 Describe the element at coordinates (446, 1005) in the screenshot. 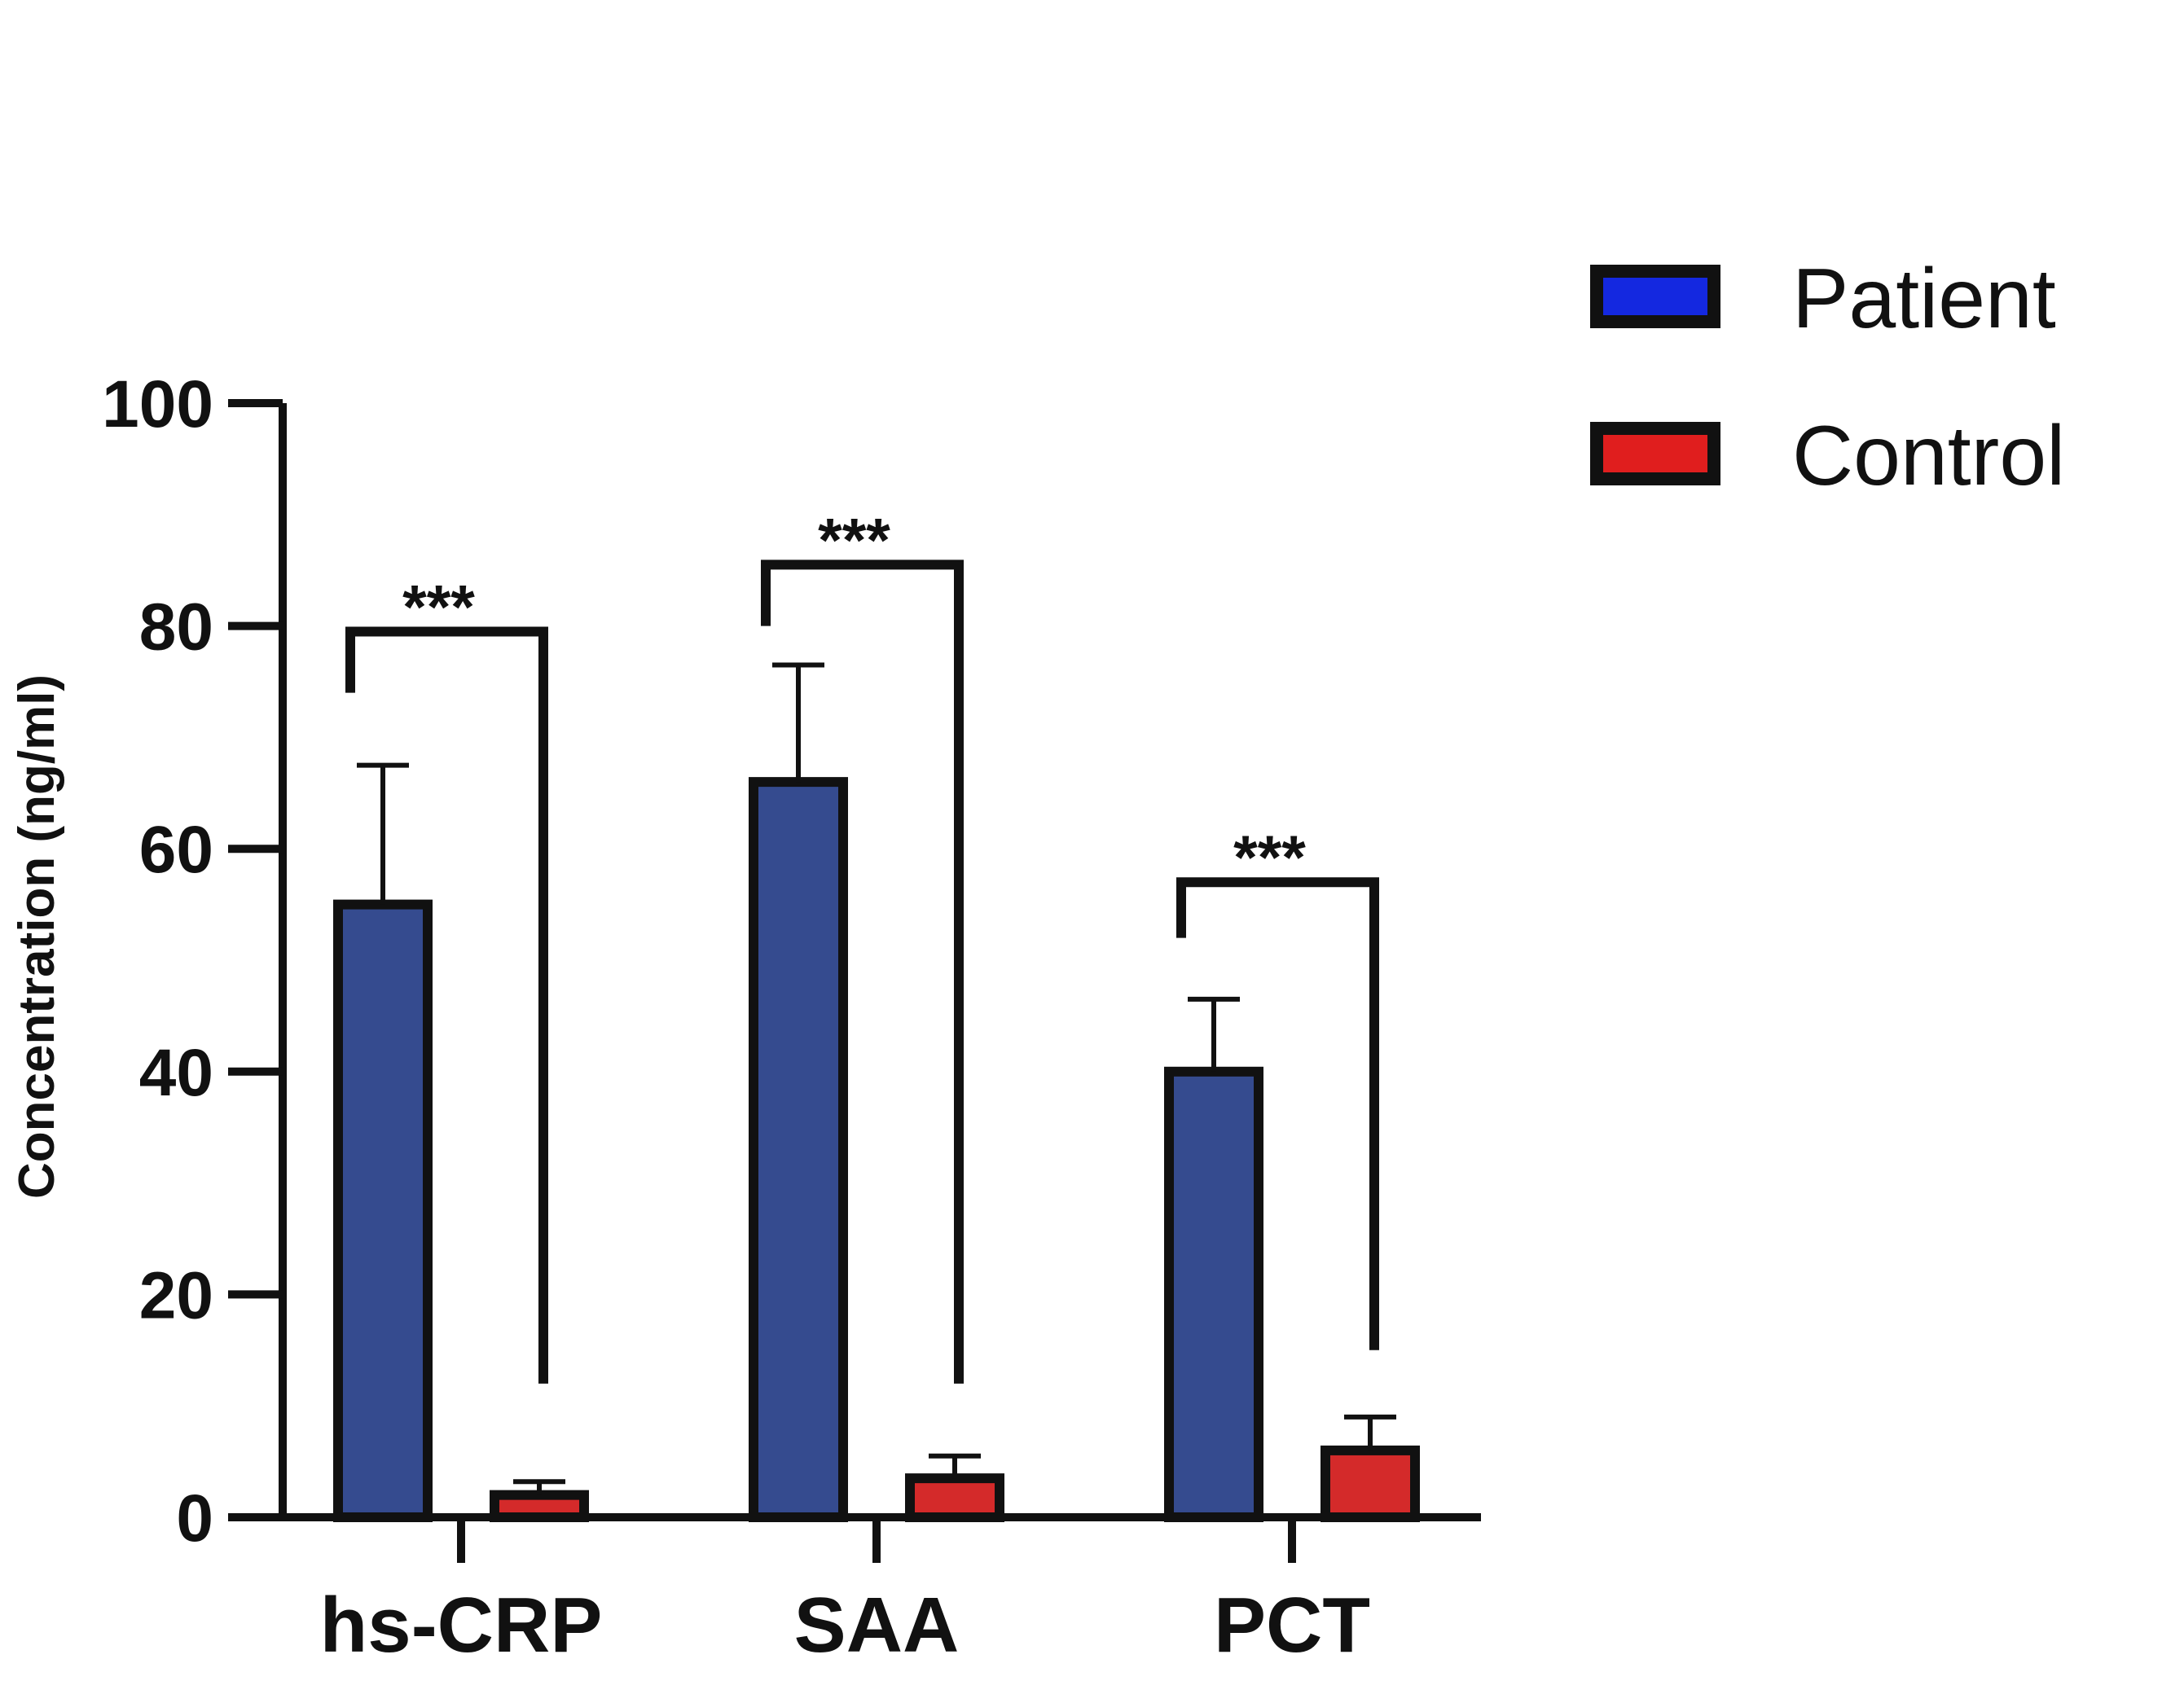

I see `significance-bracket-hs-CRP` at that location.